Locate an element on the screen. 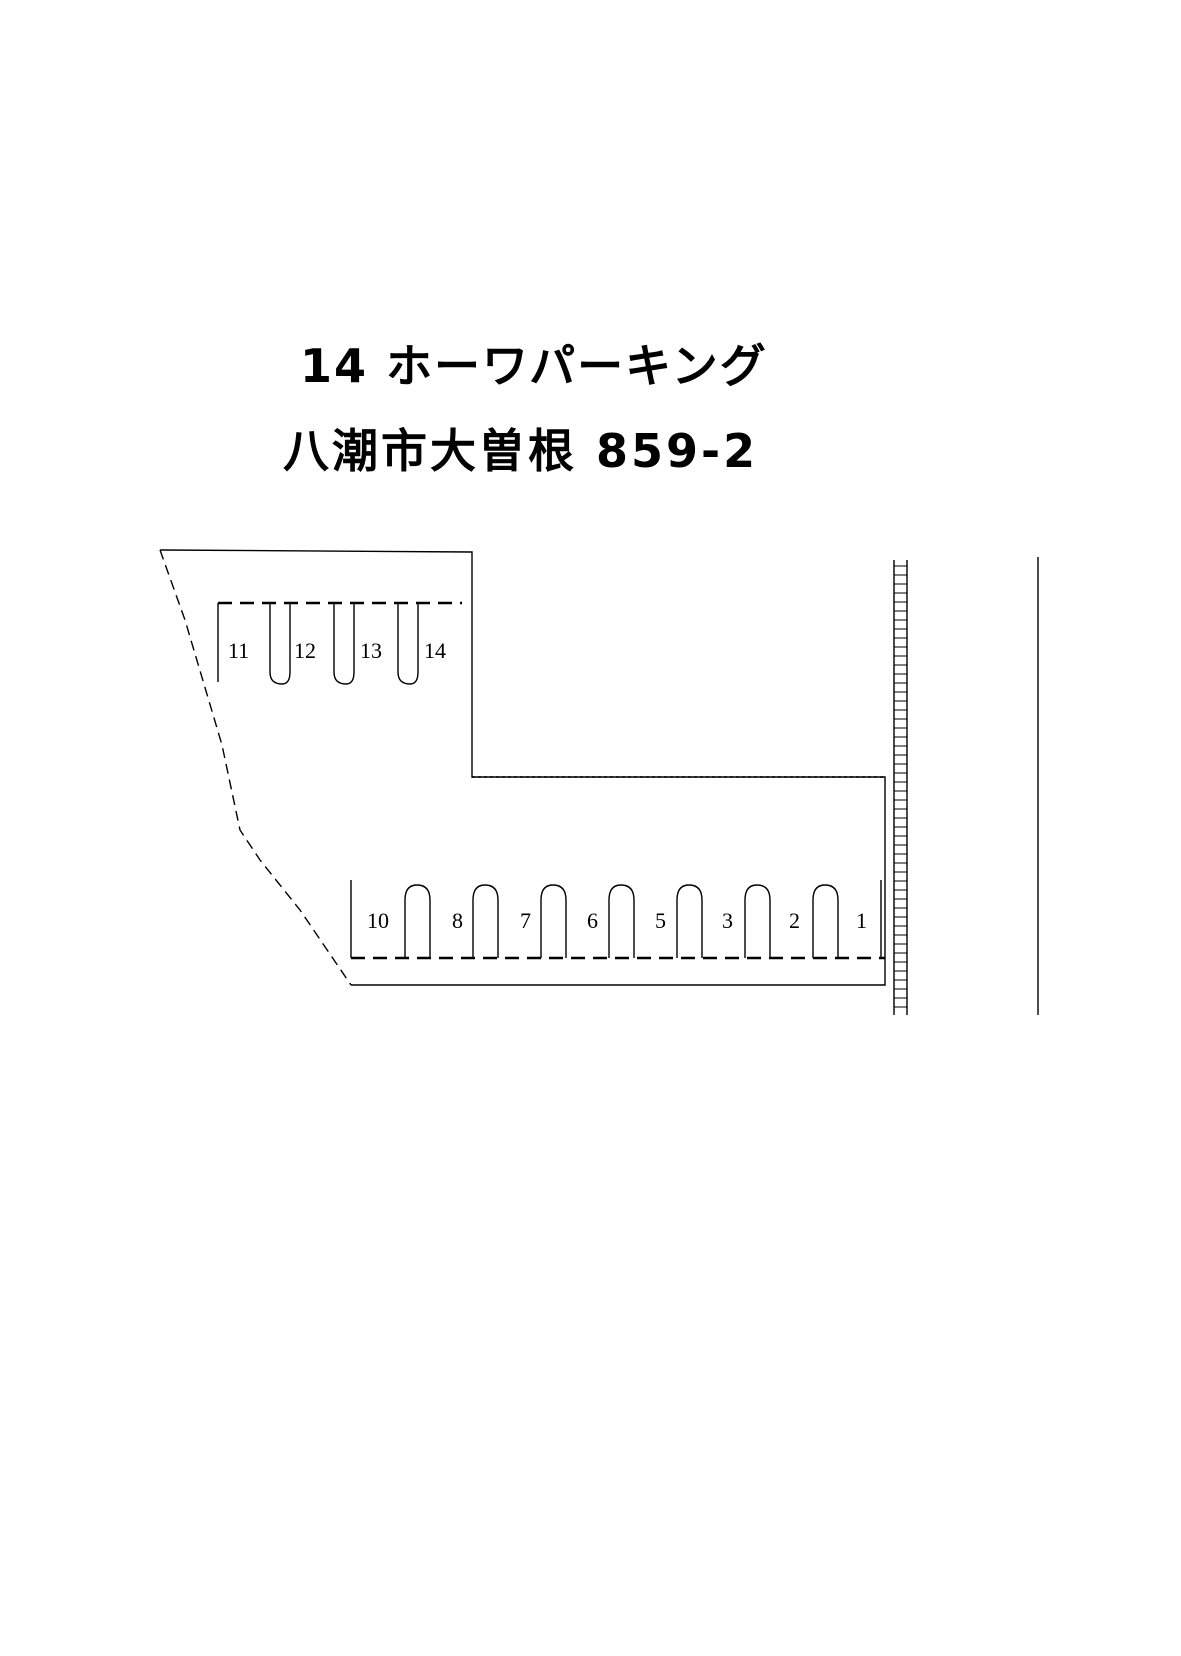  space-number: 3 is located at coordinates (727, 920).